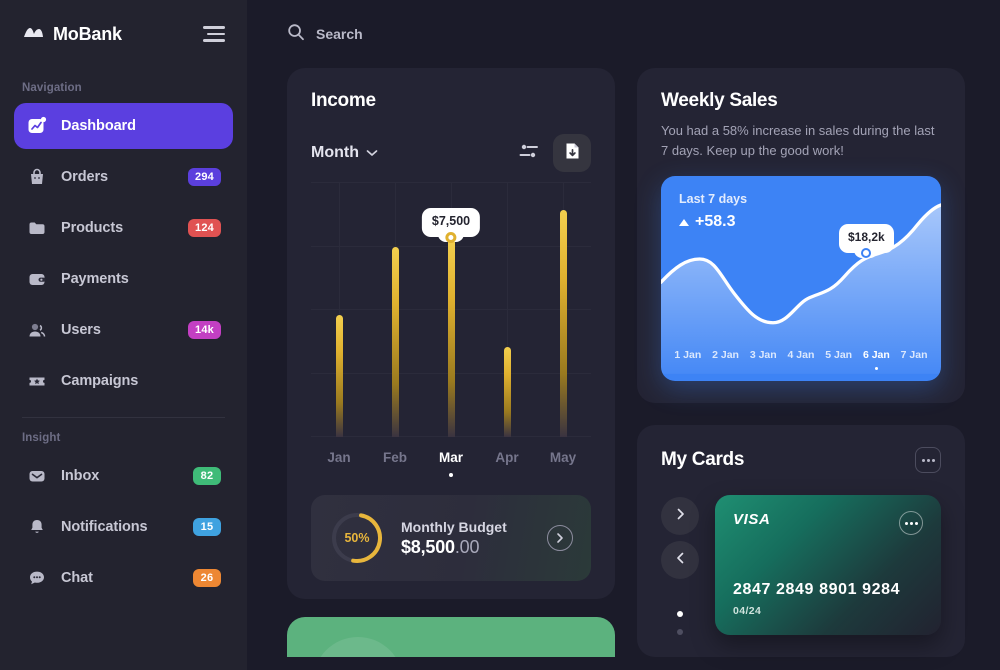 The height and width of the screenshot is (670, 1000). I want to click on sidebar-item-payments: Payments, so click(123, 279).